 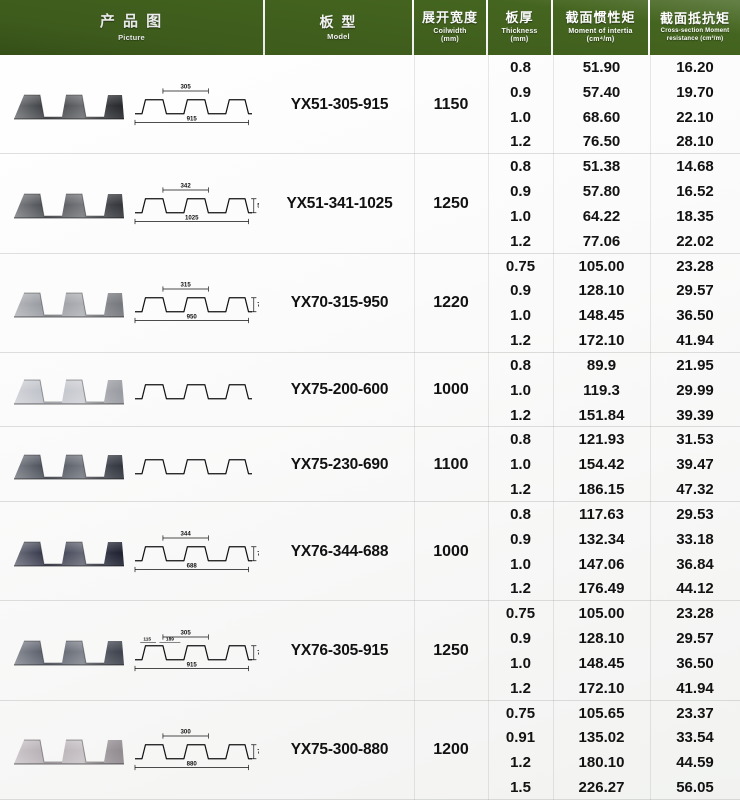 I want to click on column-header-model-en: Model, so click(x=338, y=37).